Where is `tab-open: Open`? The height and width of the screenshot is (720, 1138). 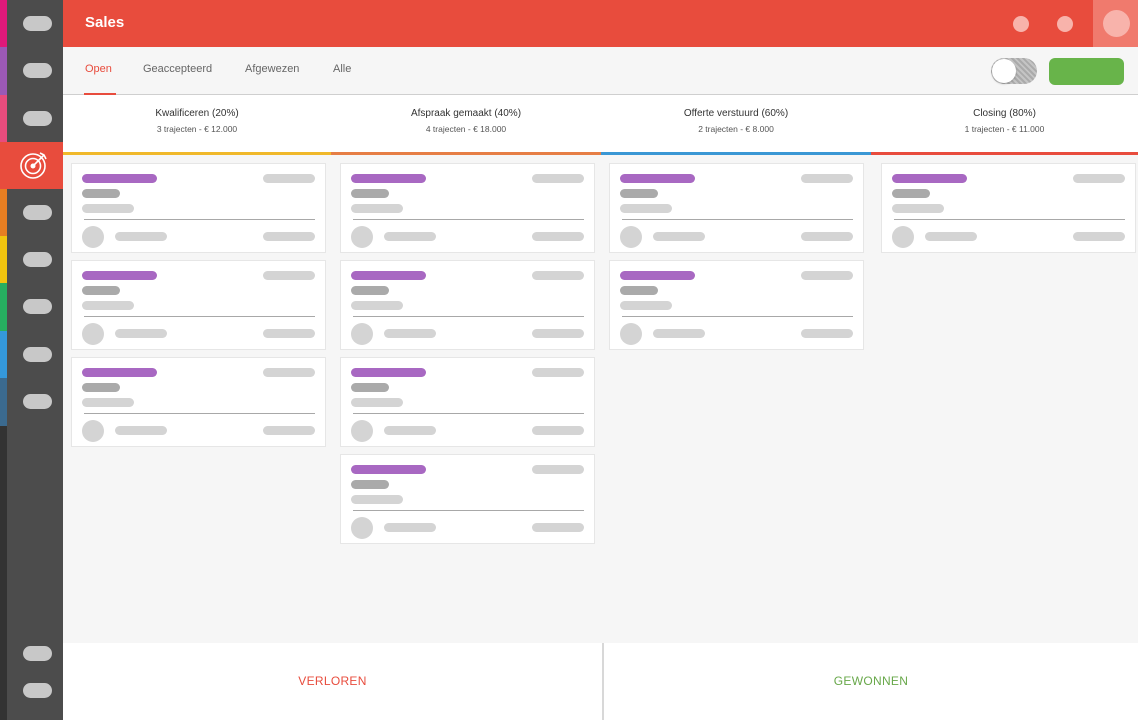 tab-open: Open is located at coordinates (98, 69).